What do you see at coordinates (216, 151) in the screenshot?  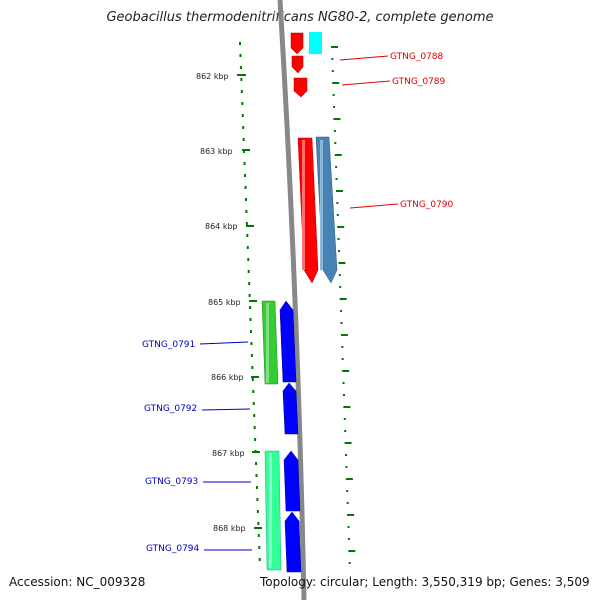 I see `ruler-label: 863 kbp` at bounding box center [216, 151].